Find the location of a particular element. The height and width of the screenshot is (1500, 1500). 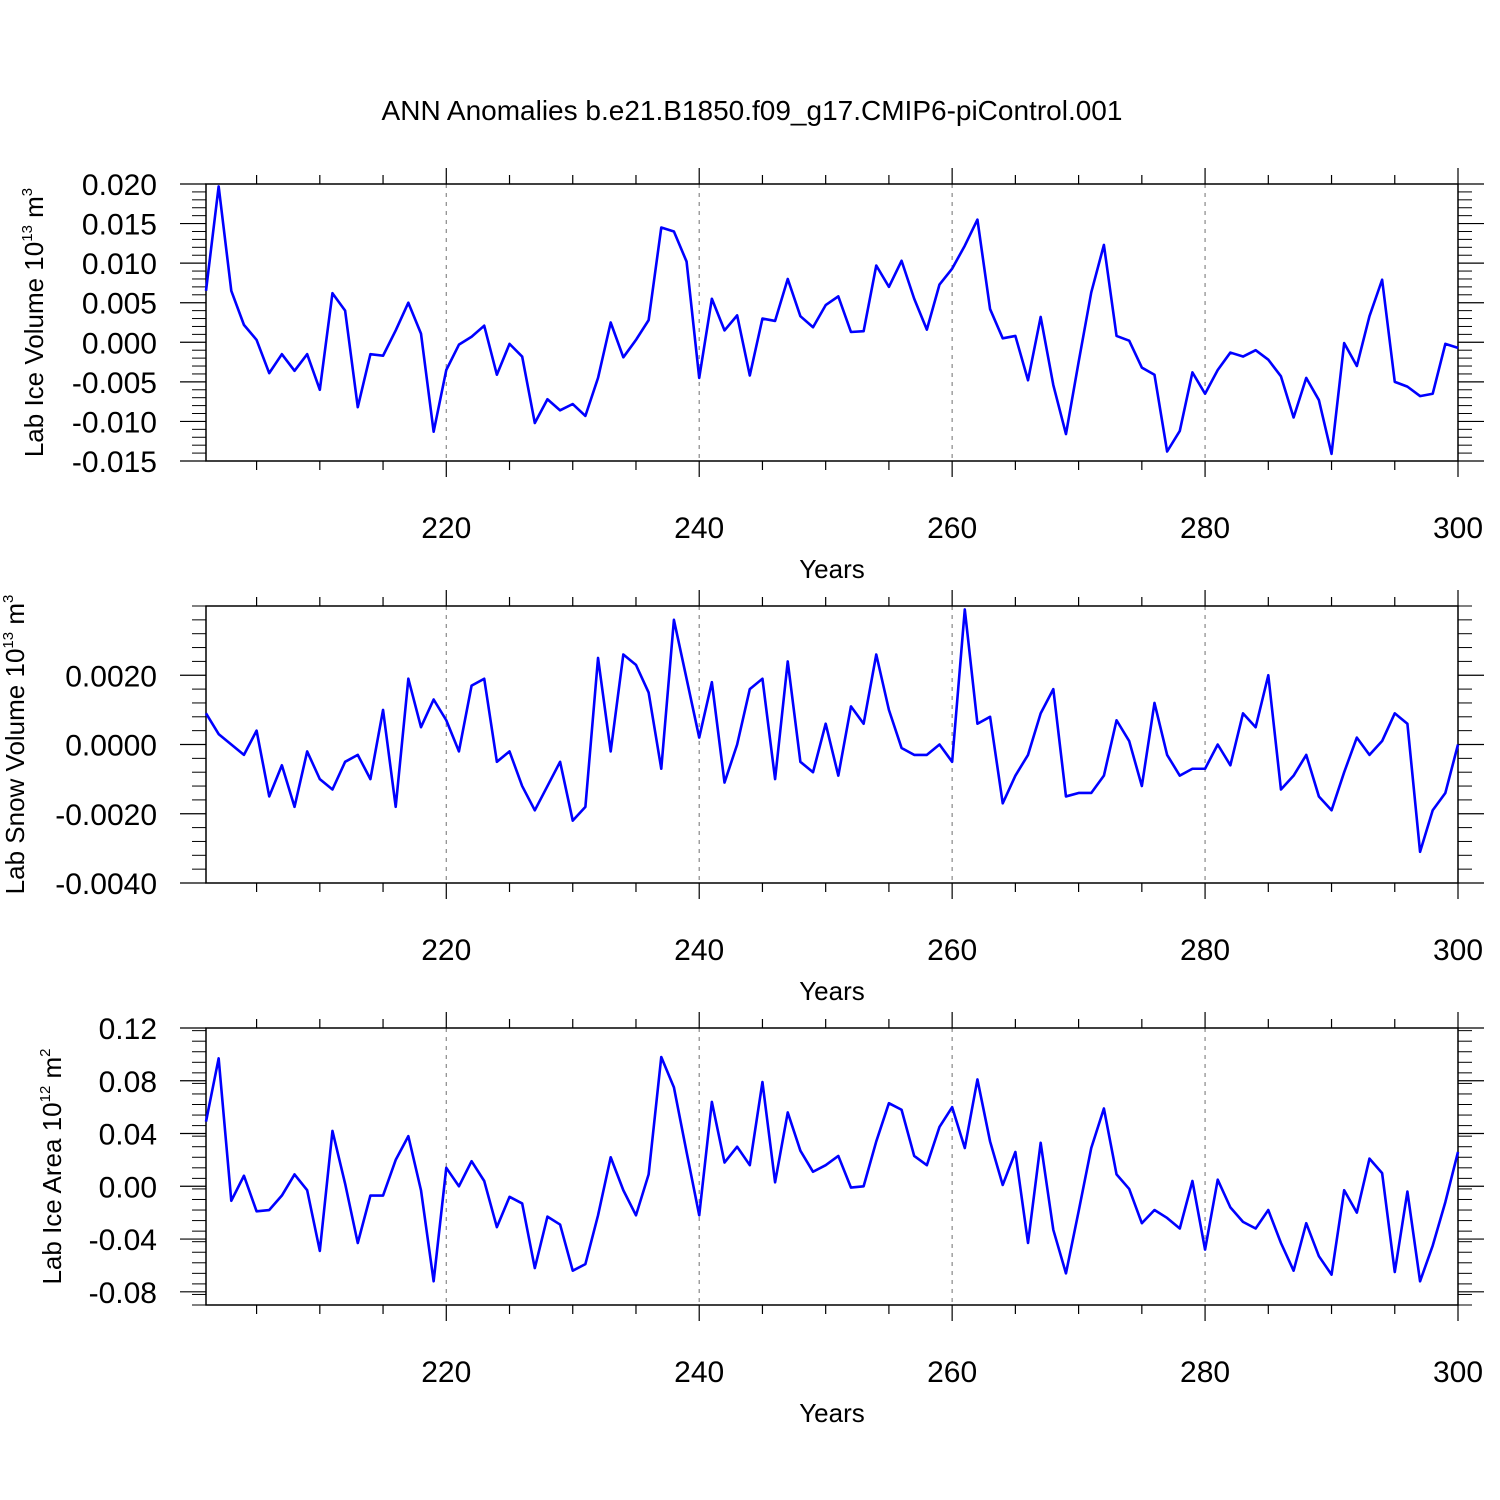

y-tick-label-5: -0.08 is located at coordinates (123, 1293).